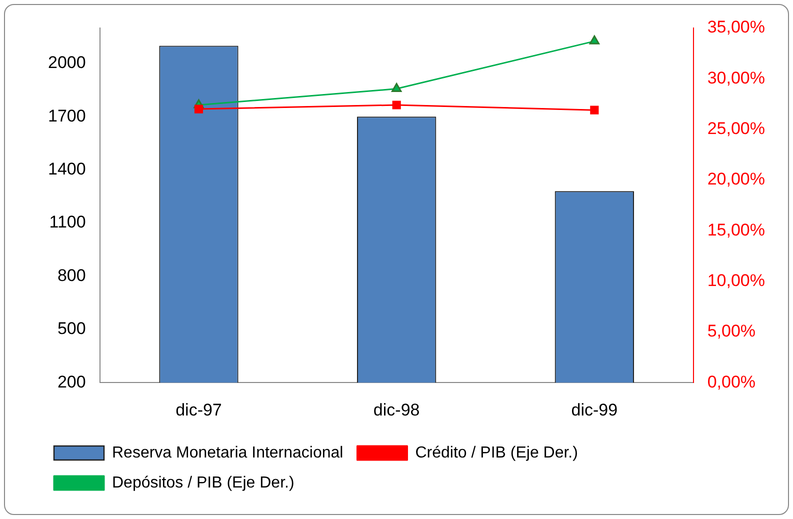 The height and width of the screenshot is (519, 793). I want to click on y-tick-label: 1100, so click(67, 222).